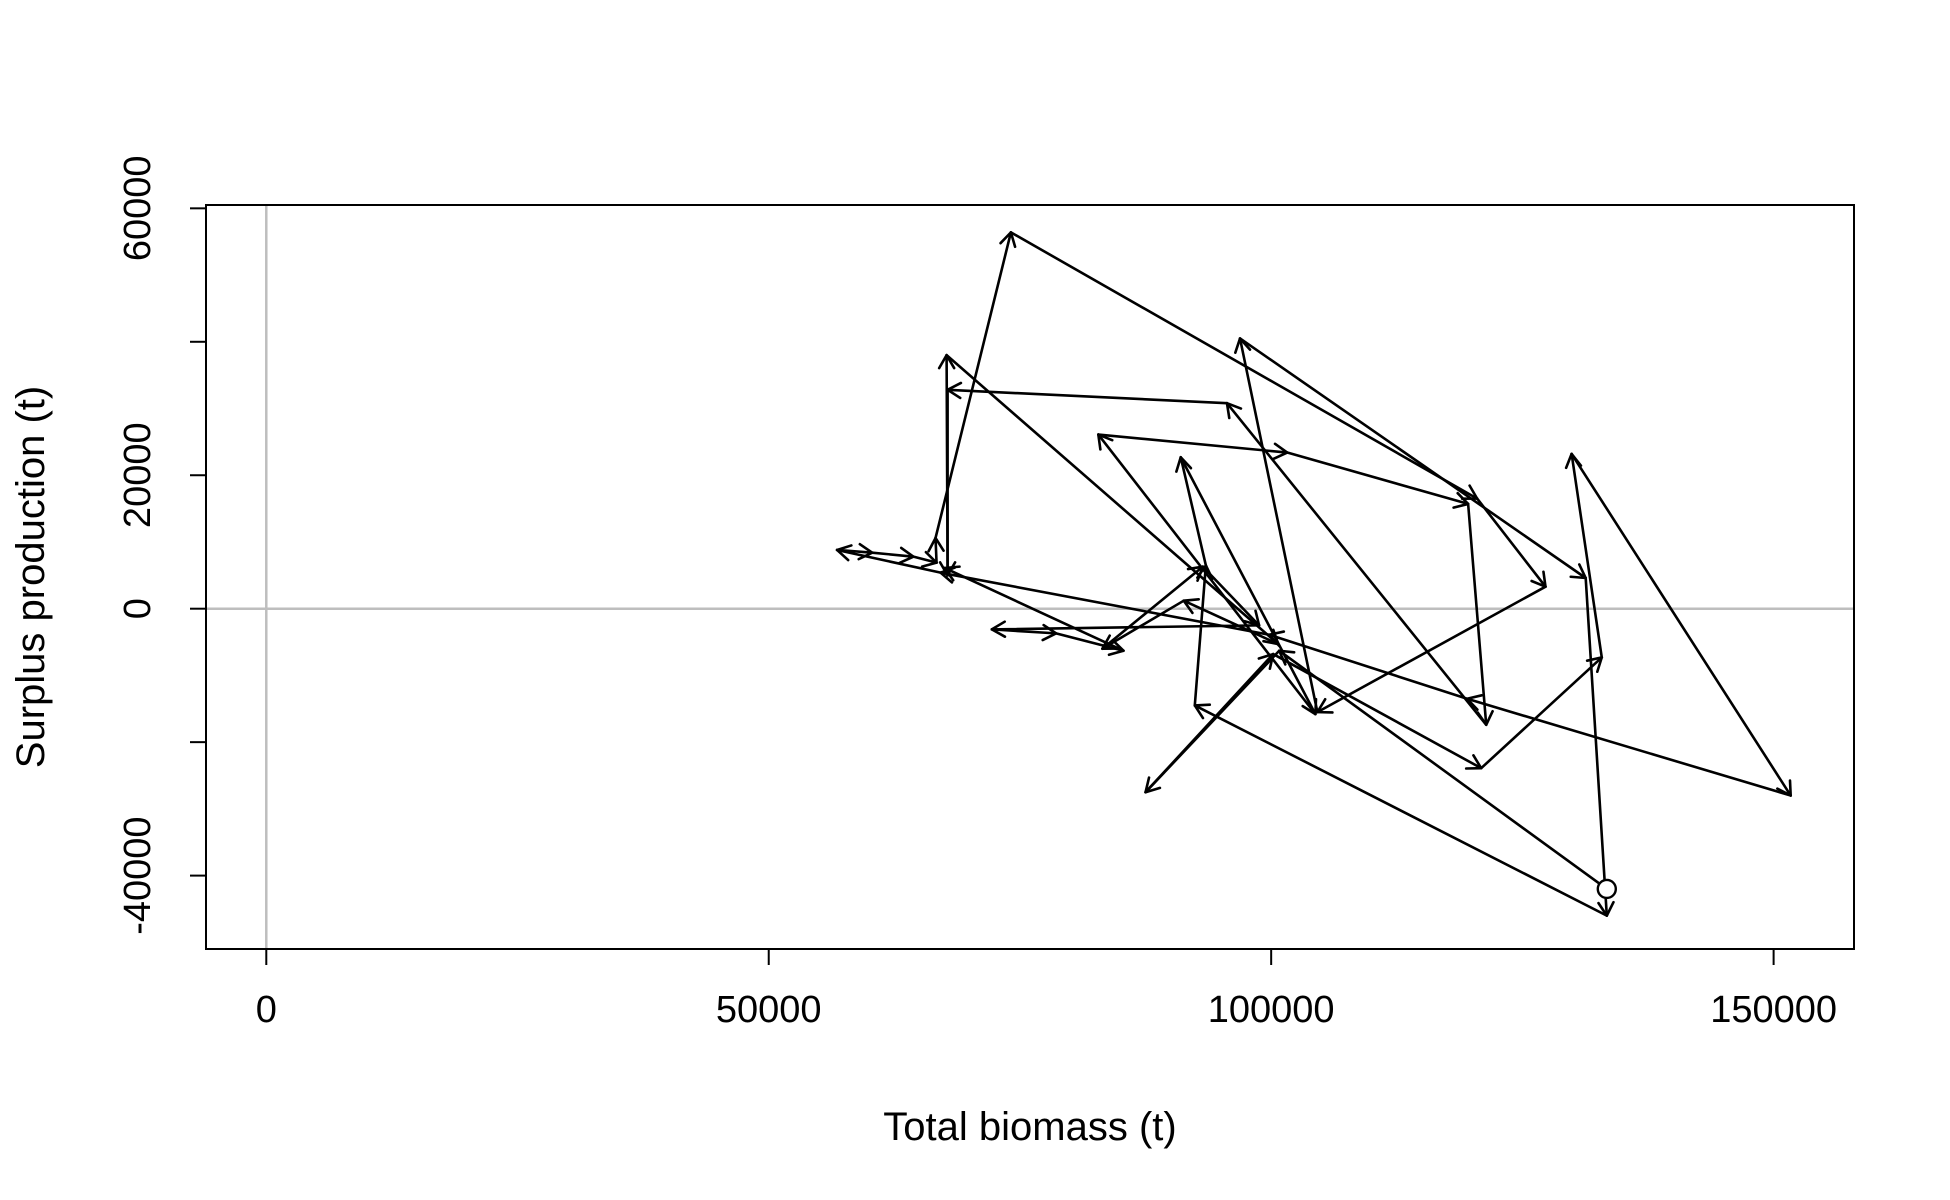 The image size is (1950, 1200). Describe the element at coordinates (1773, 1010) in the screenshot. I see `x-tick-label: 150000` at that location.